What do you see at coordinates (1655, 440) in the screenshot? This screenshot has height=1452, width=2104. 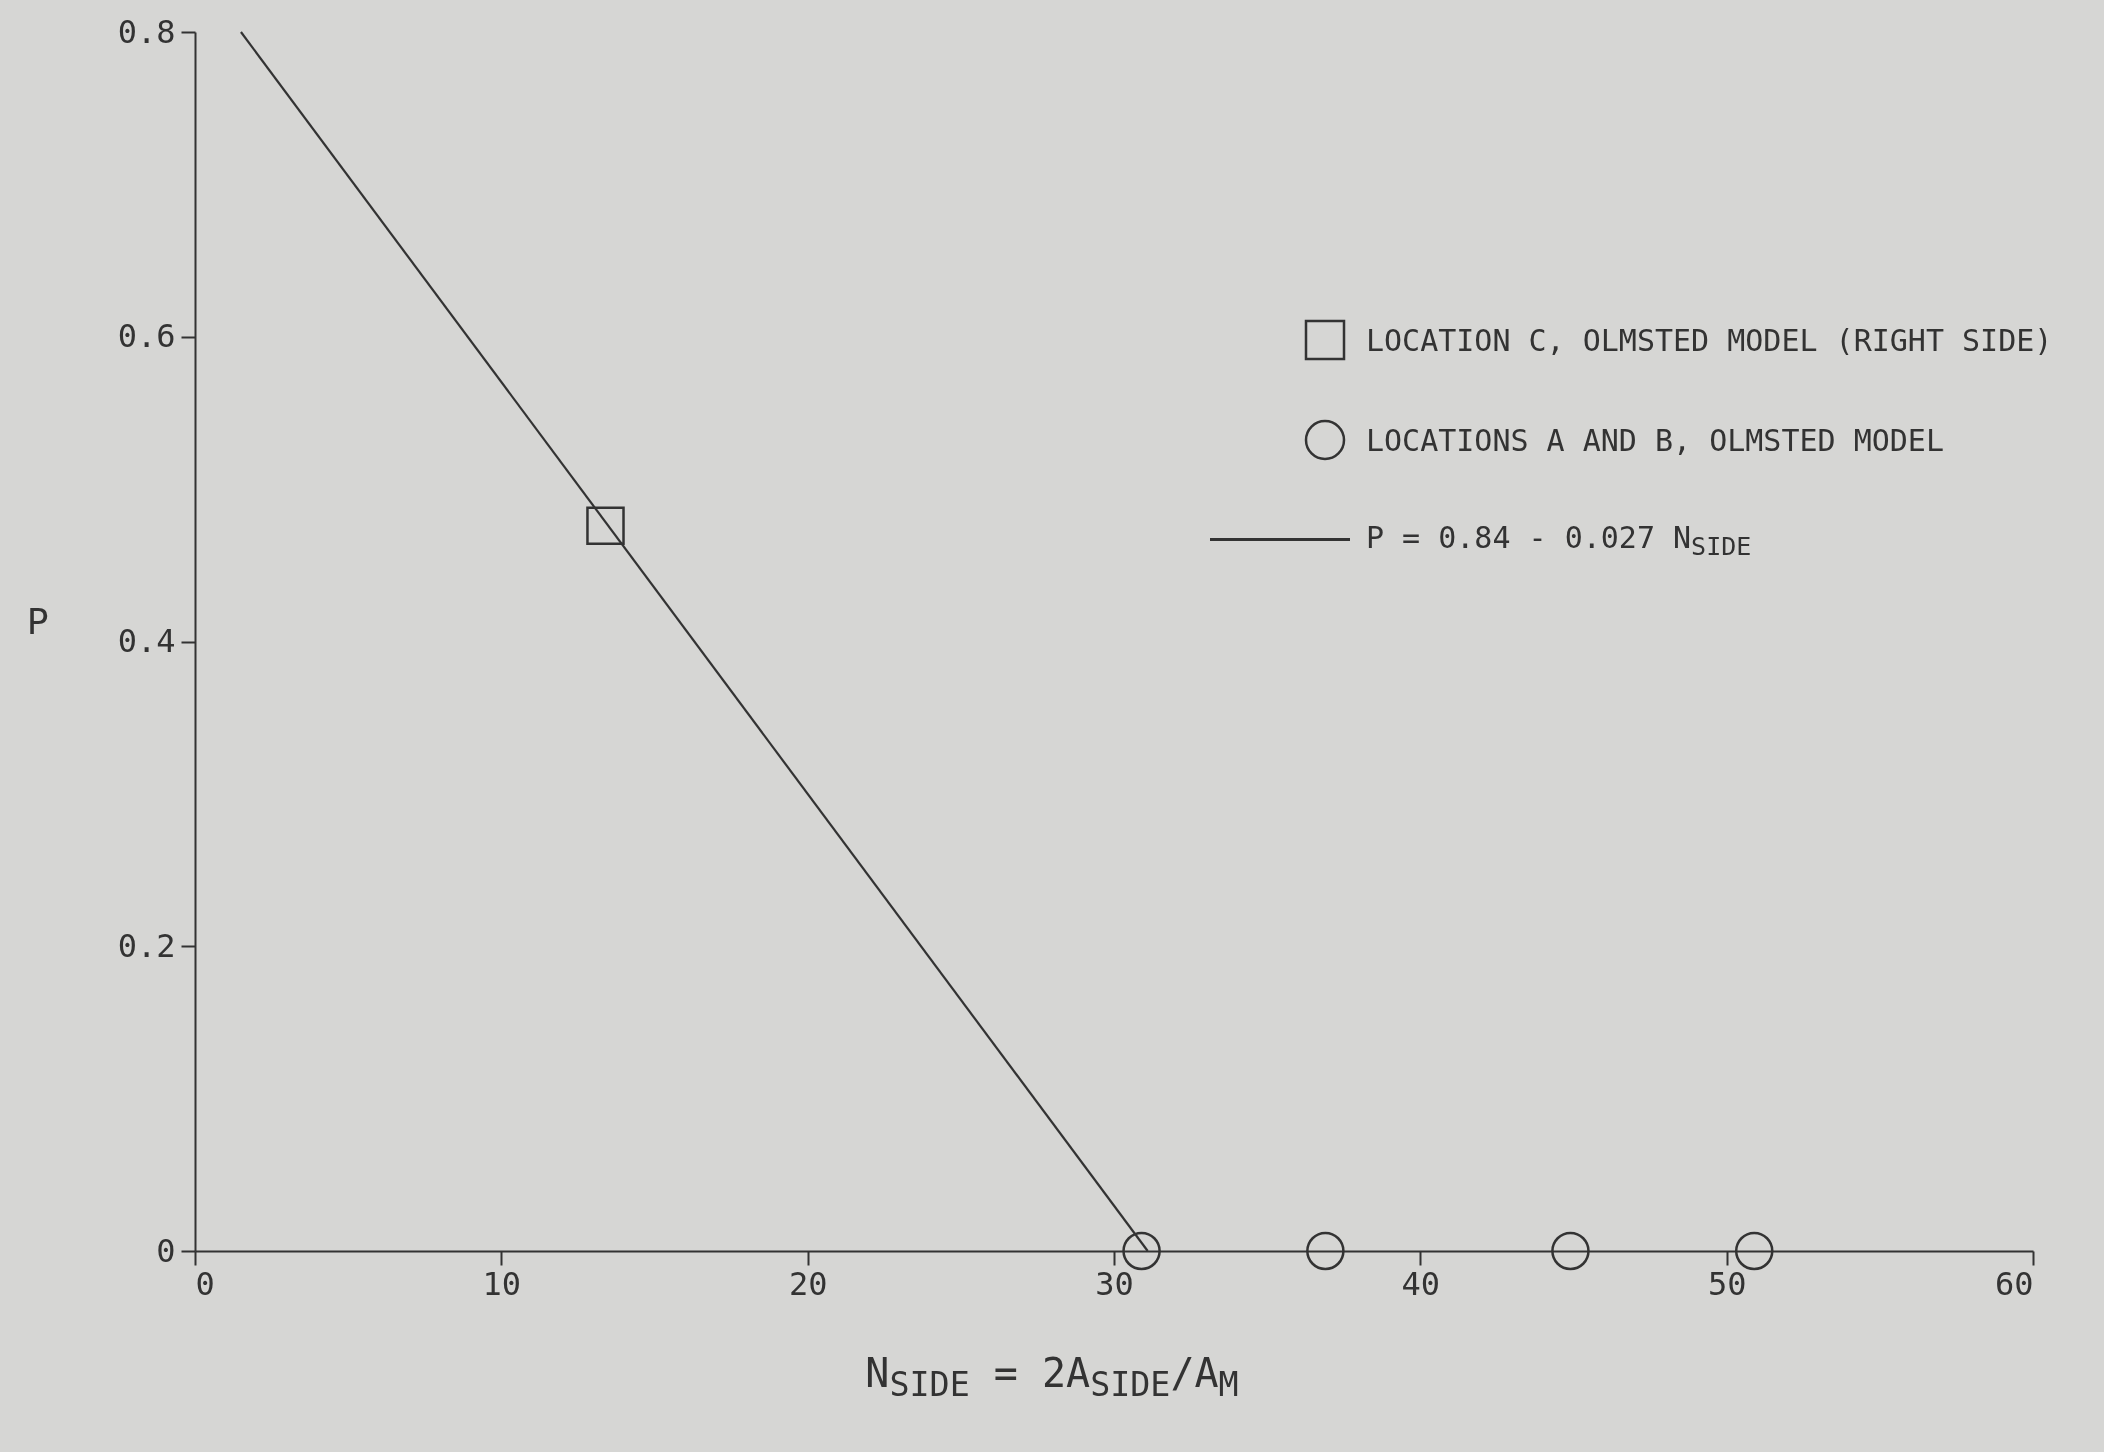 I see `legend-label: LOCATIONS A AND B, OLMSTED MODEL` at bounding box center [1655, 440].